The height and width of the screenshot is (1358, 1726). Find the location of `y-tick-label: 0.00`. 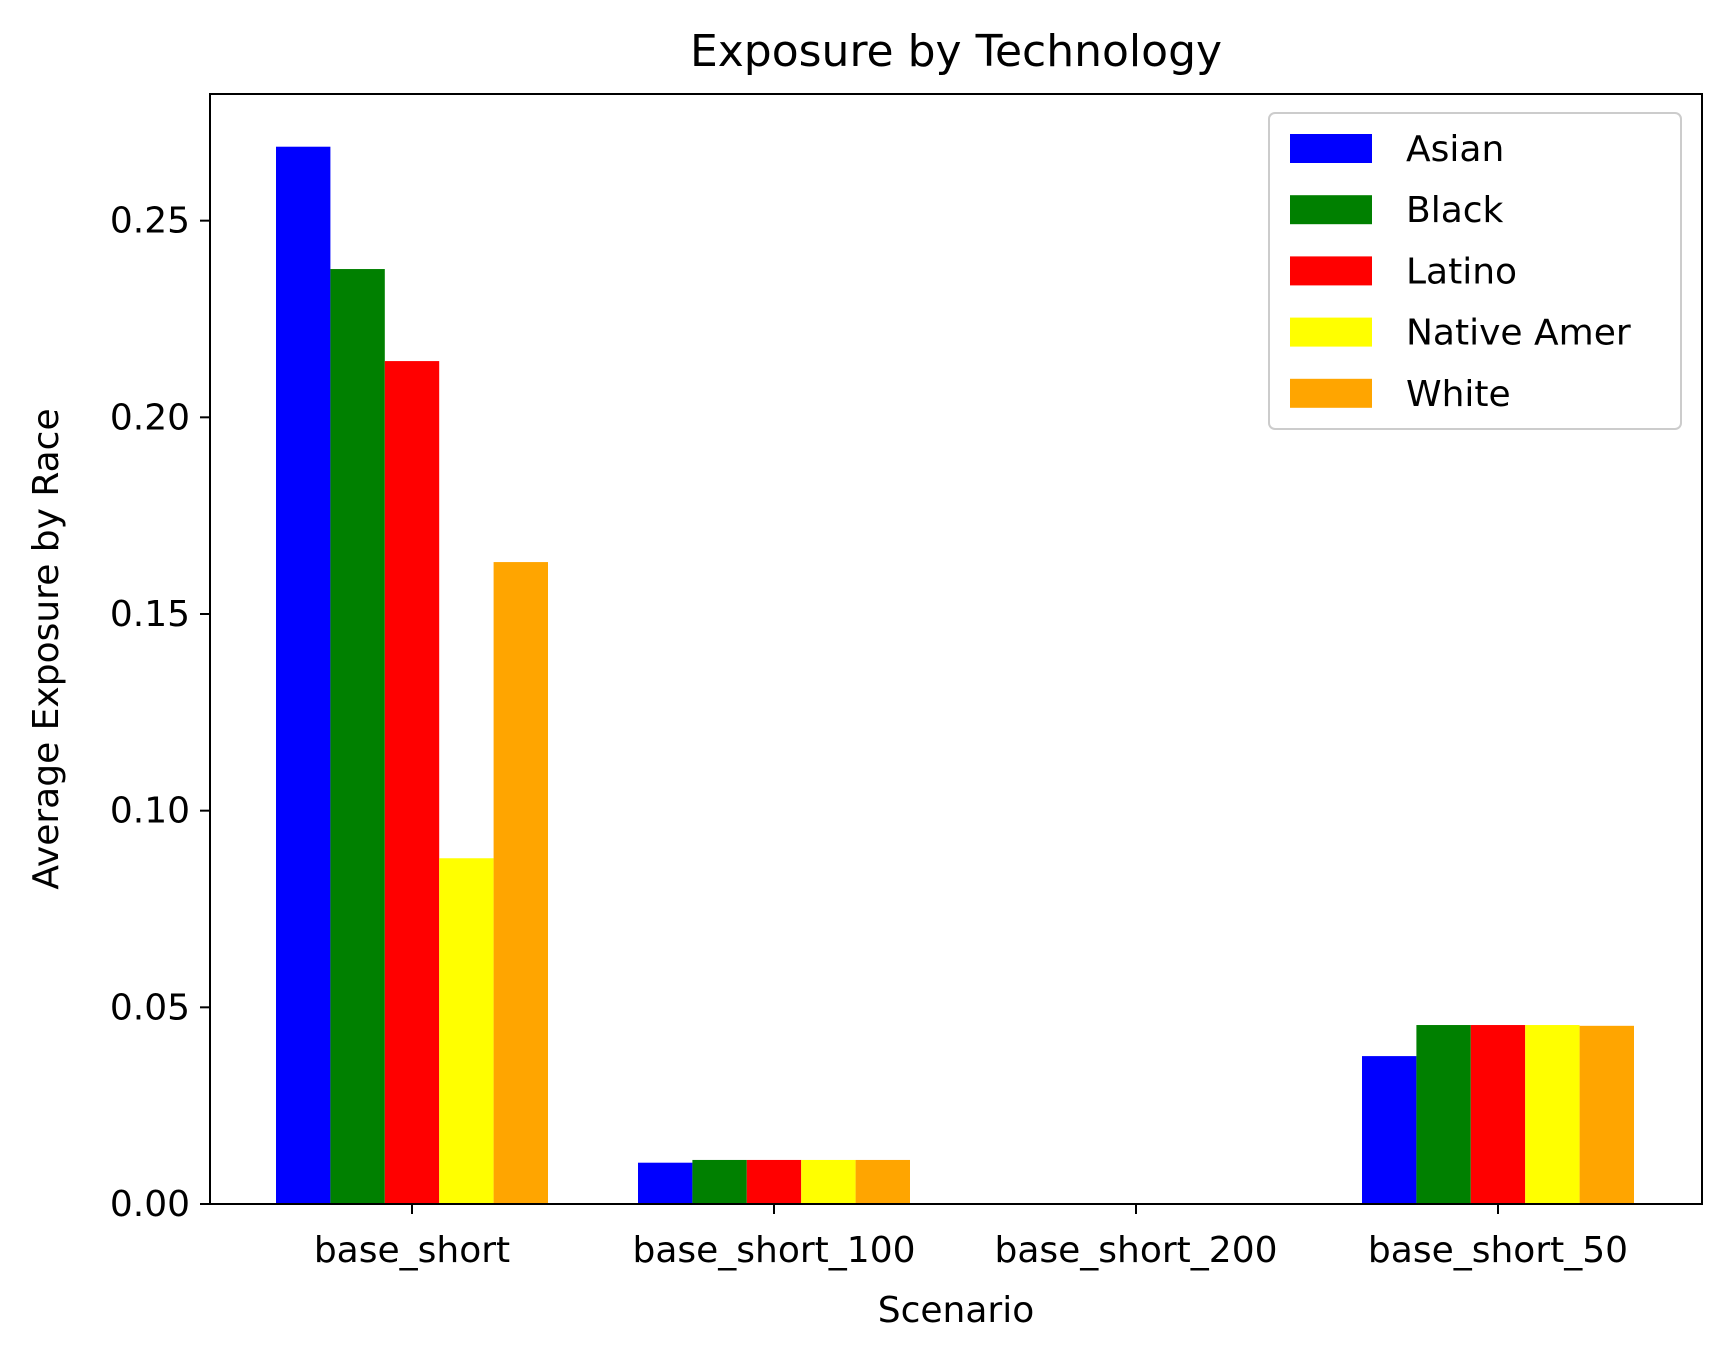

y-tick-label: 0.00 is located at coordinates (150, 1204).